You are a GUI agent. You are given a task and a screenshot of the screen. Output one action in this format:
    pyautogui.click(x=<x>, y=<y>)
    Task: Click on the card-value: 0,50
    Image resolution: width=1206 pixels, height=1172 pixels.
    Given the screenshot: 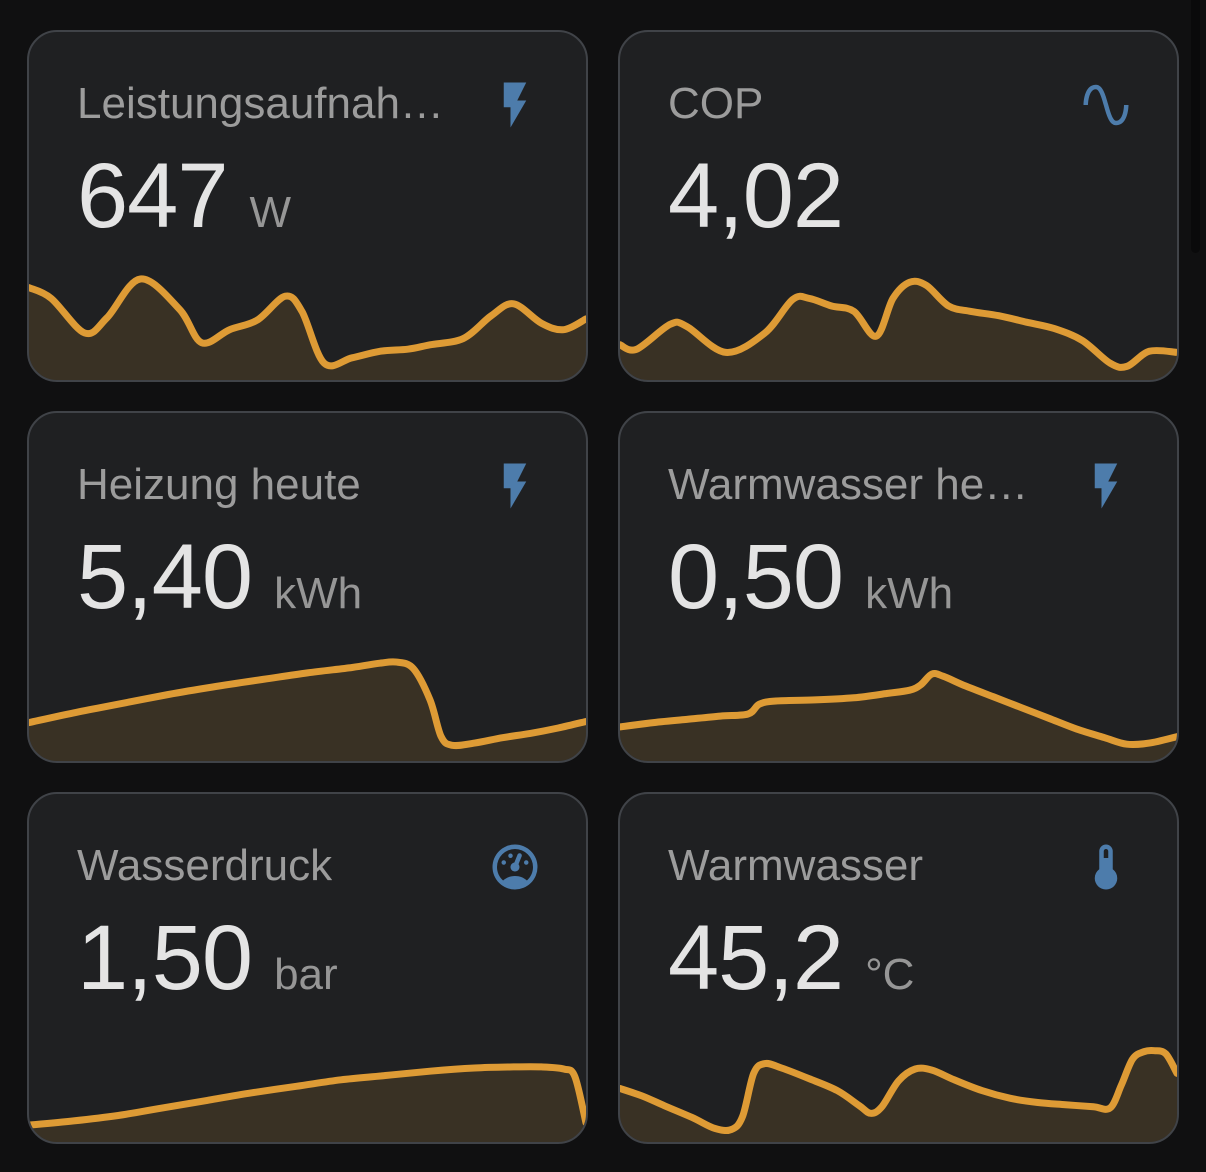 What is the action you would take?
    pyautogui.click(x=756, y=577)
    